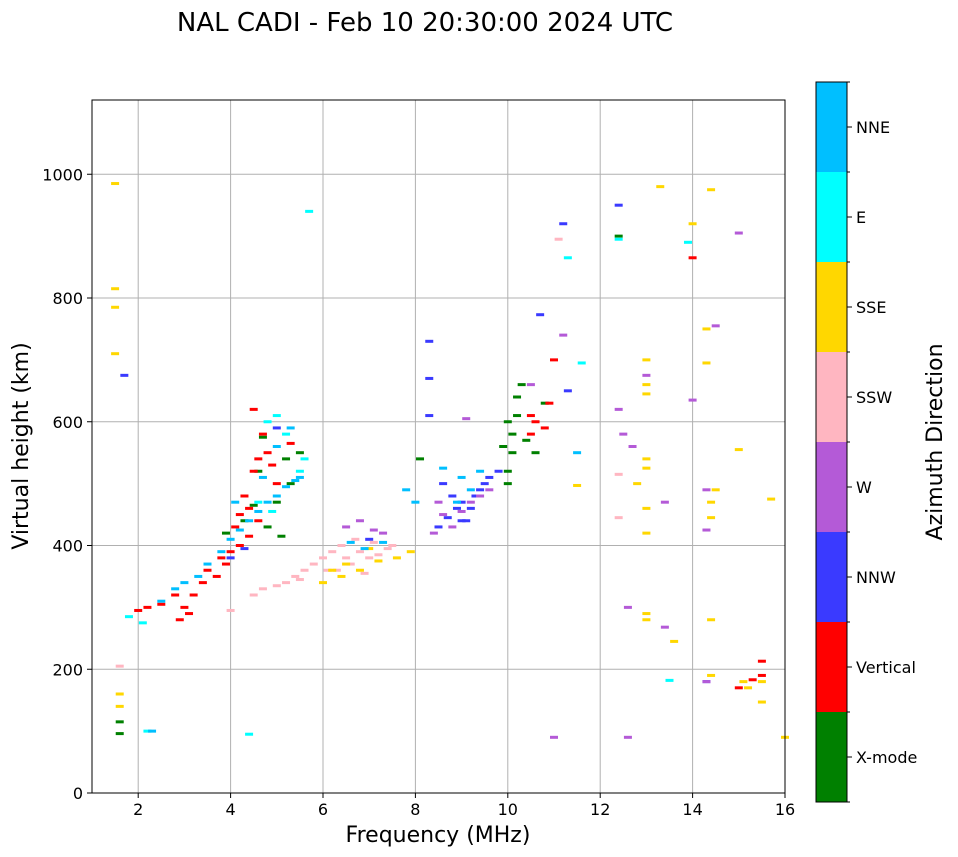 Image resolution: width=958 pixels, height=857 pixels. Describe the element at coordinates (600, 809) in the screenshot. I see `x-tick-label: 12` at that location.